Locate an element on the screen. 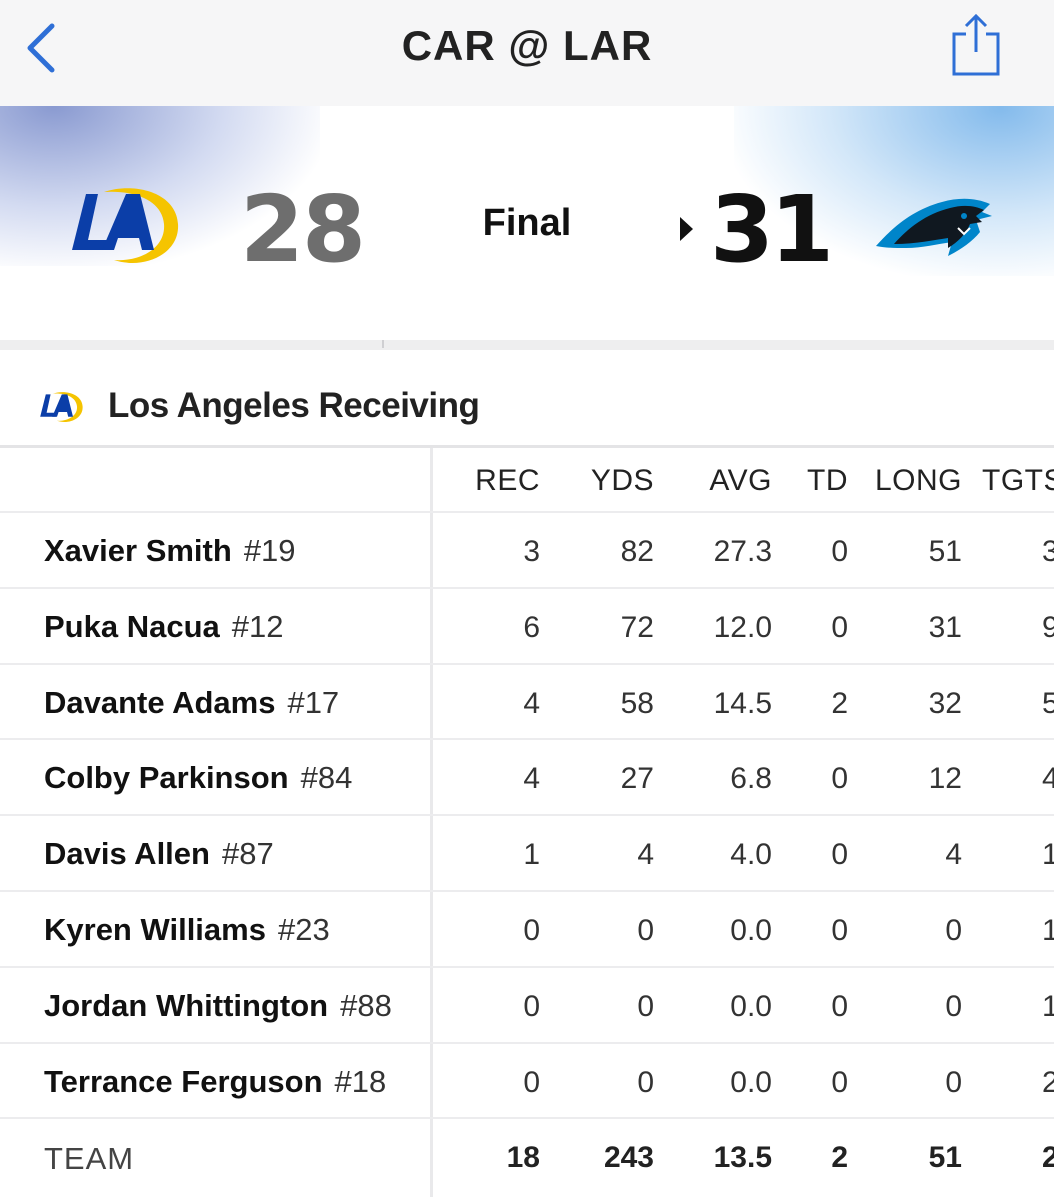  table-row: Colby Parkinson #84 4 27 6.8 0 12 4 is located at coordinates (527, 776).